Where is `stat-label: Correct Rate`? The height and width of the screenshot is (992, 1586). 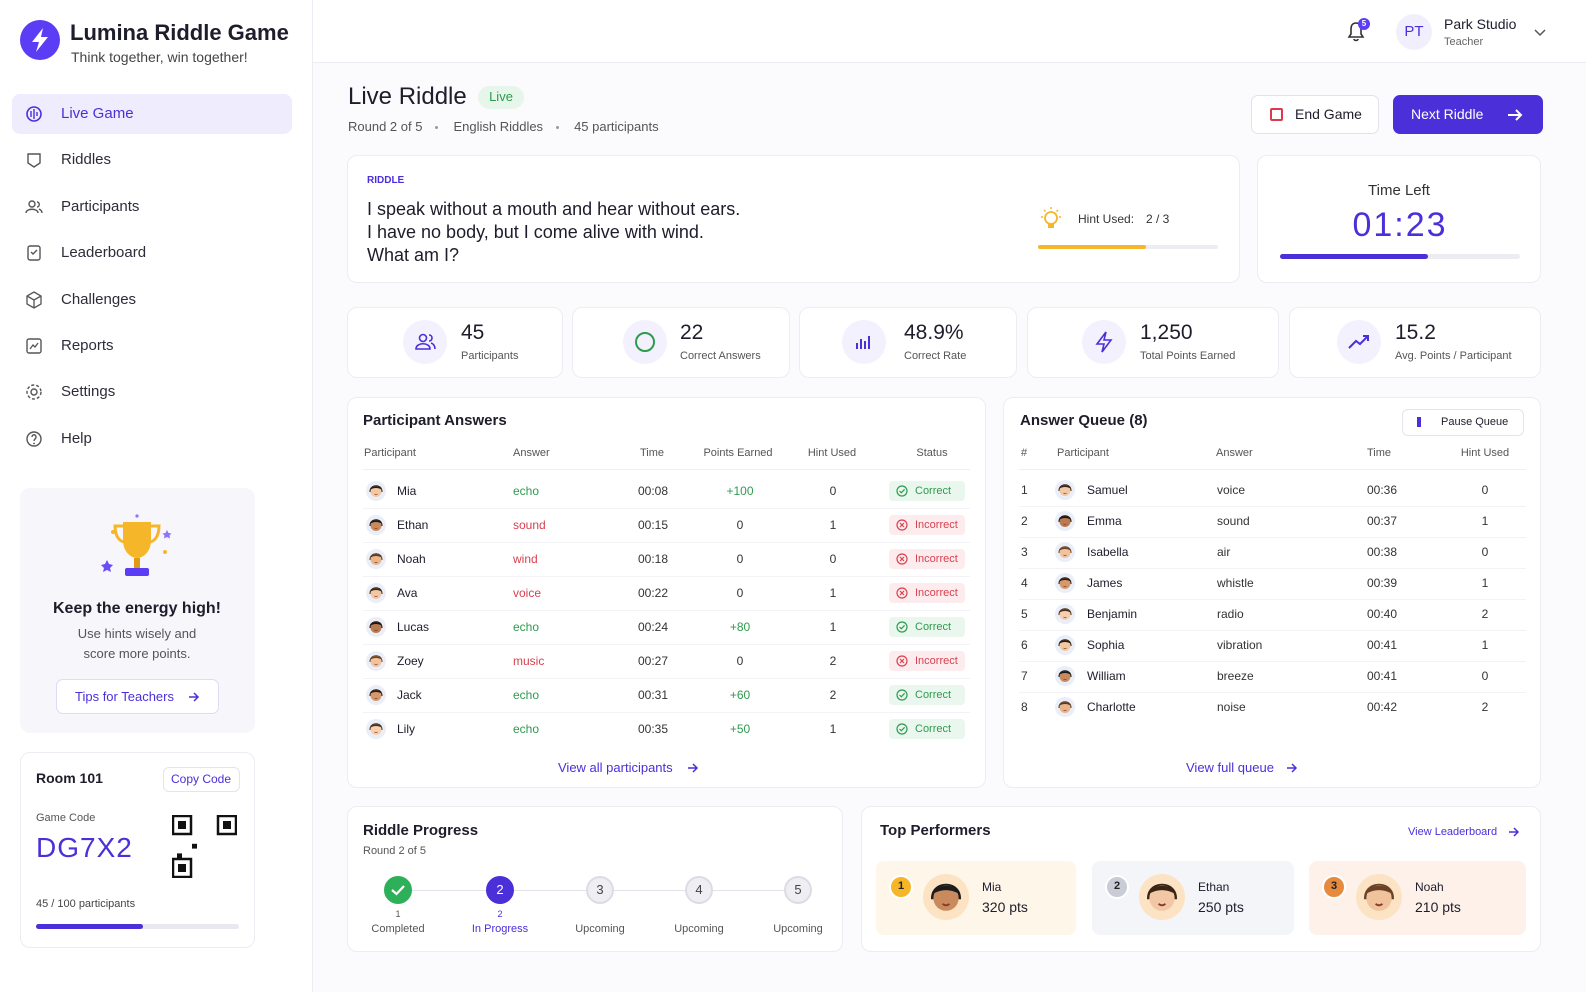
stat-label: Correct Rate is located at coordinates (935, 356).